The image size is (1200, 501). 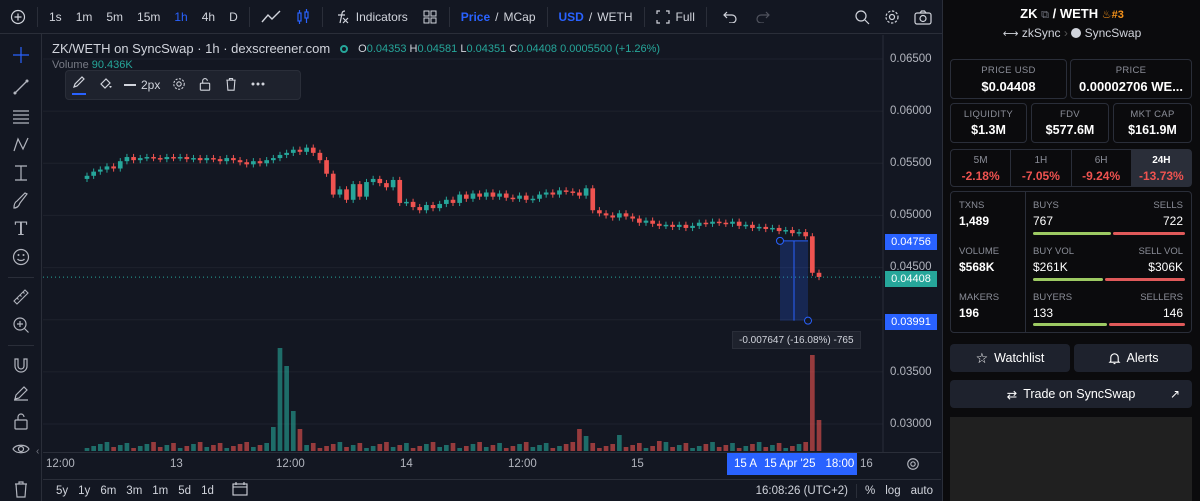 I want to click on eye-icon, so click(x=21, y=449).